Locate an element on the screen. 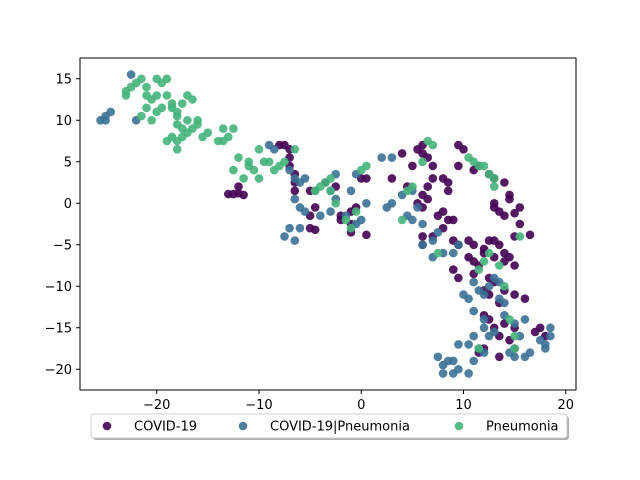 Image resolution: width=640 pixels, height=480 pixels. legend-label: COVID-19|Pneumonia is located at coordinates (340, 427).